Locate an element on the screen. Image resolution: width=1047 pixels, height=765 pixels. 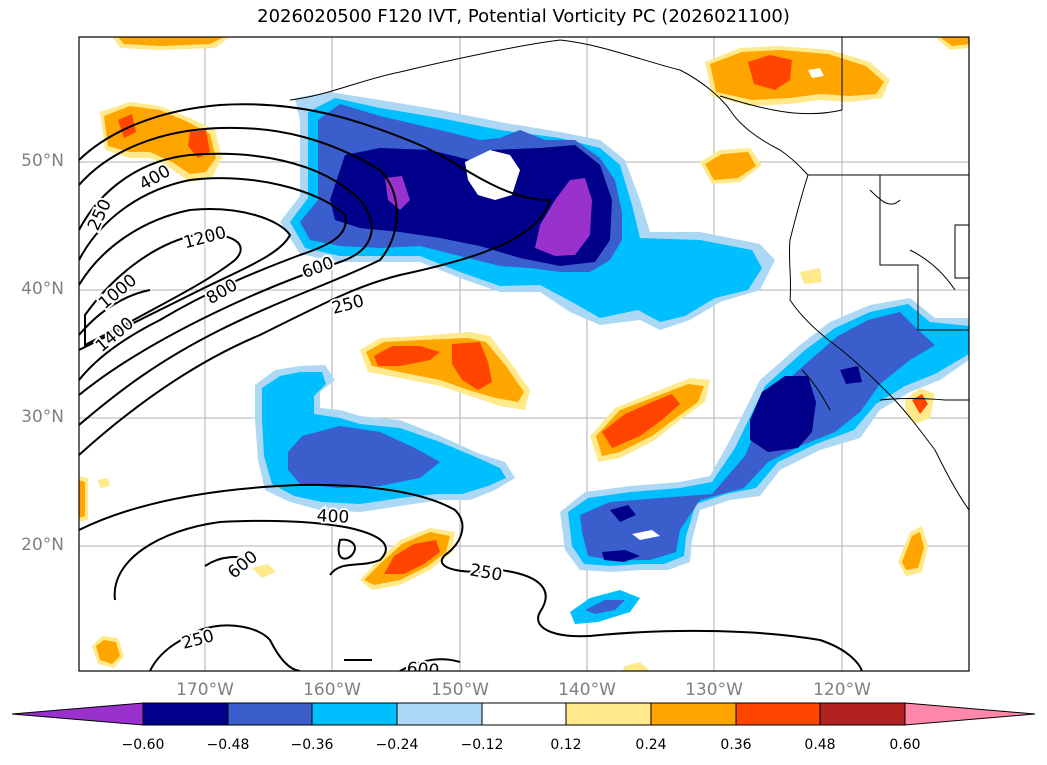
colorbar-tick: 0.60 is located at coordinates (905, 745).